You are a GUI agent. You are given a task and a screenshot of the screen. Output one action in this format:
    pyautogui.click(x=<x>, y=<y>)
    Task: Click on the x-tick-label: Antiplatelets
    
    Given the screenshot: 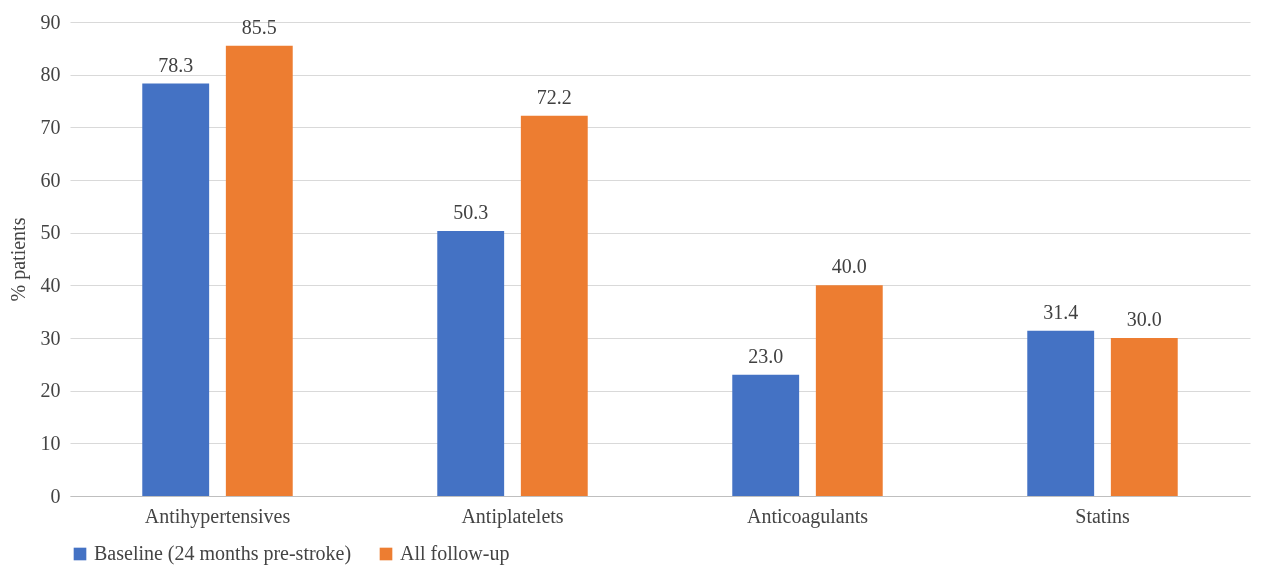 What is the action you would take?
    pyautogui.click(x=512, y=516)
    